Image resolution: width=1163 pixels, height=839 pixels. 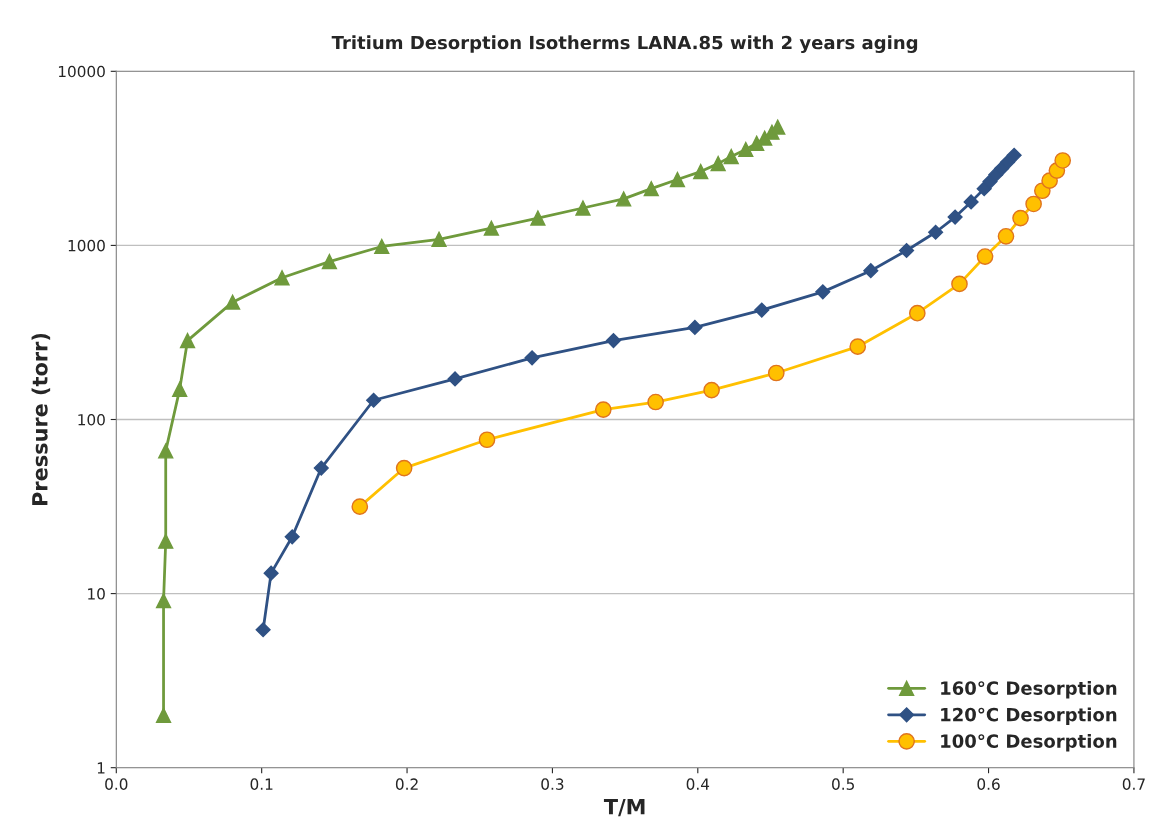 I want to click on legend-label: 120°C Desorption, so click(x=1029, y=716).